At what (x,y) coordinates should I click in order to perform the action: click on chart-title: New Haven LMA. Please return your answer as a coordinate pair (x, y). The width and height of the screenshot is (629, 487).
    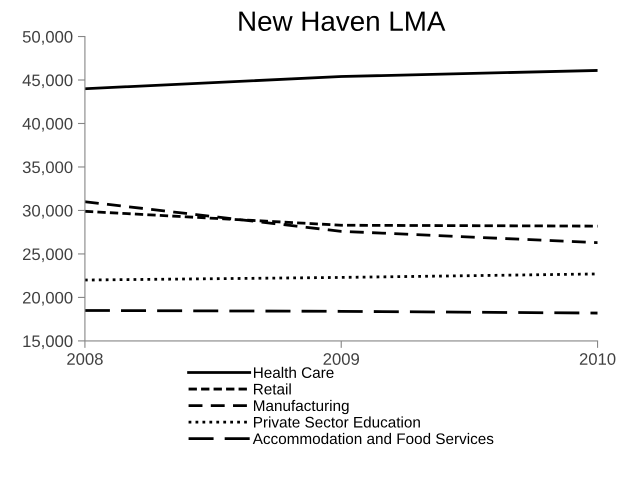
    Looking at the image, I should click on (342, 22).